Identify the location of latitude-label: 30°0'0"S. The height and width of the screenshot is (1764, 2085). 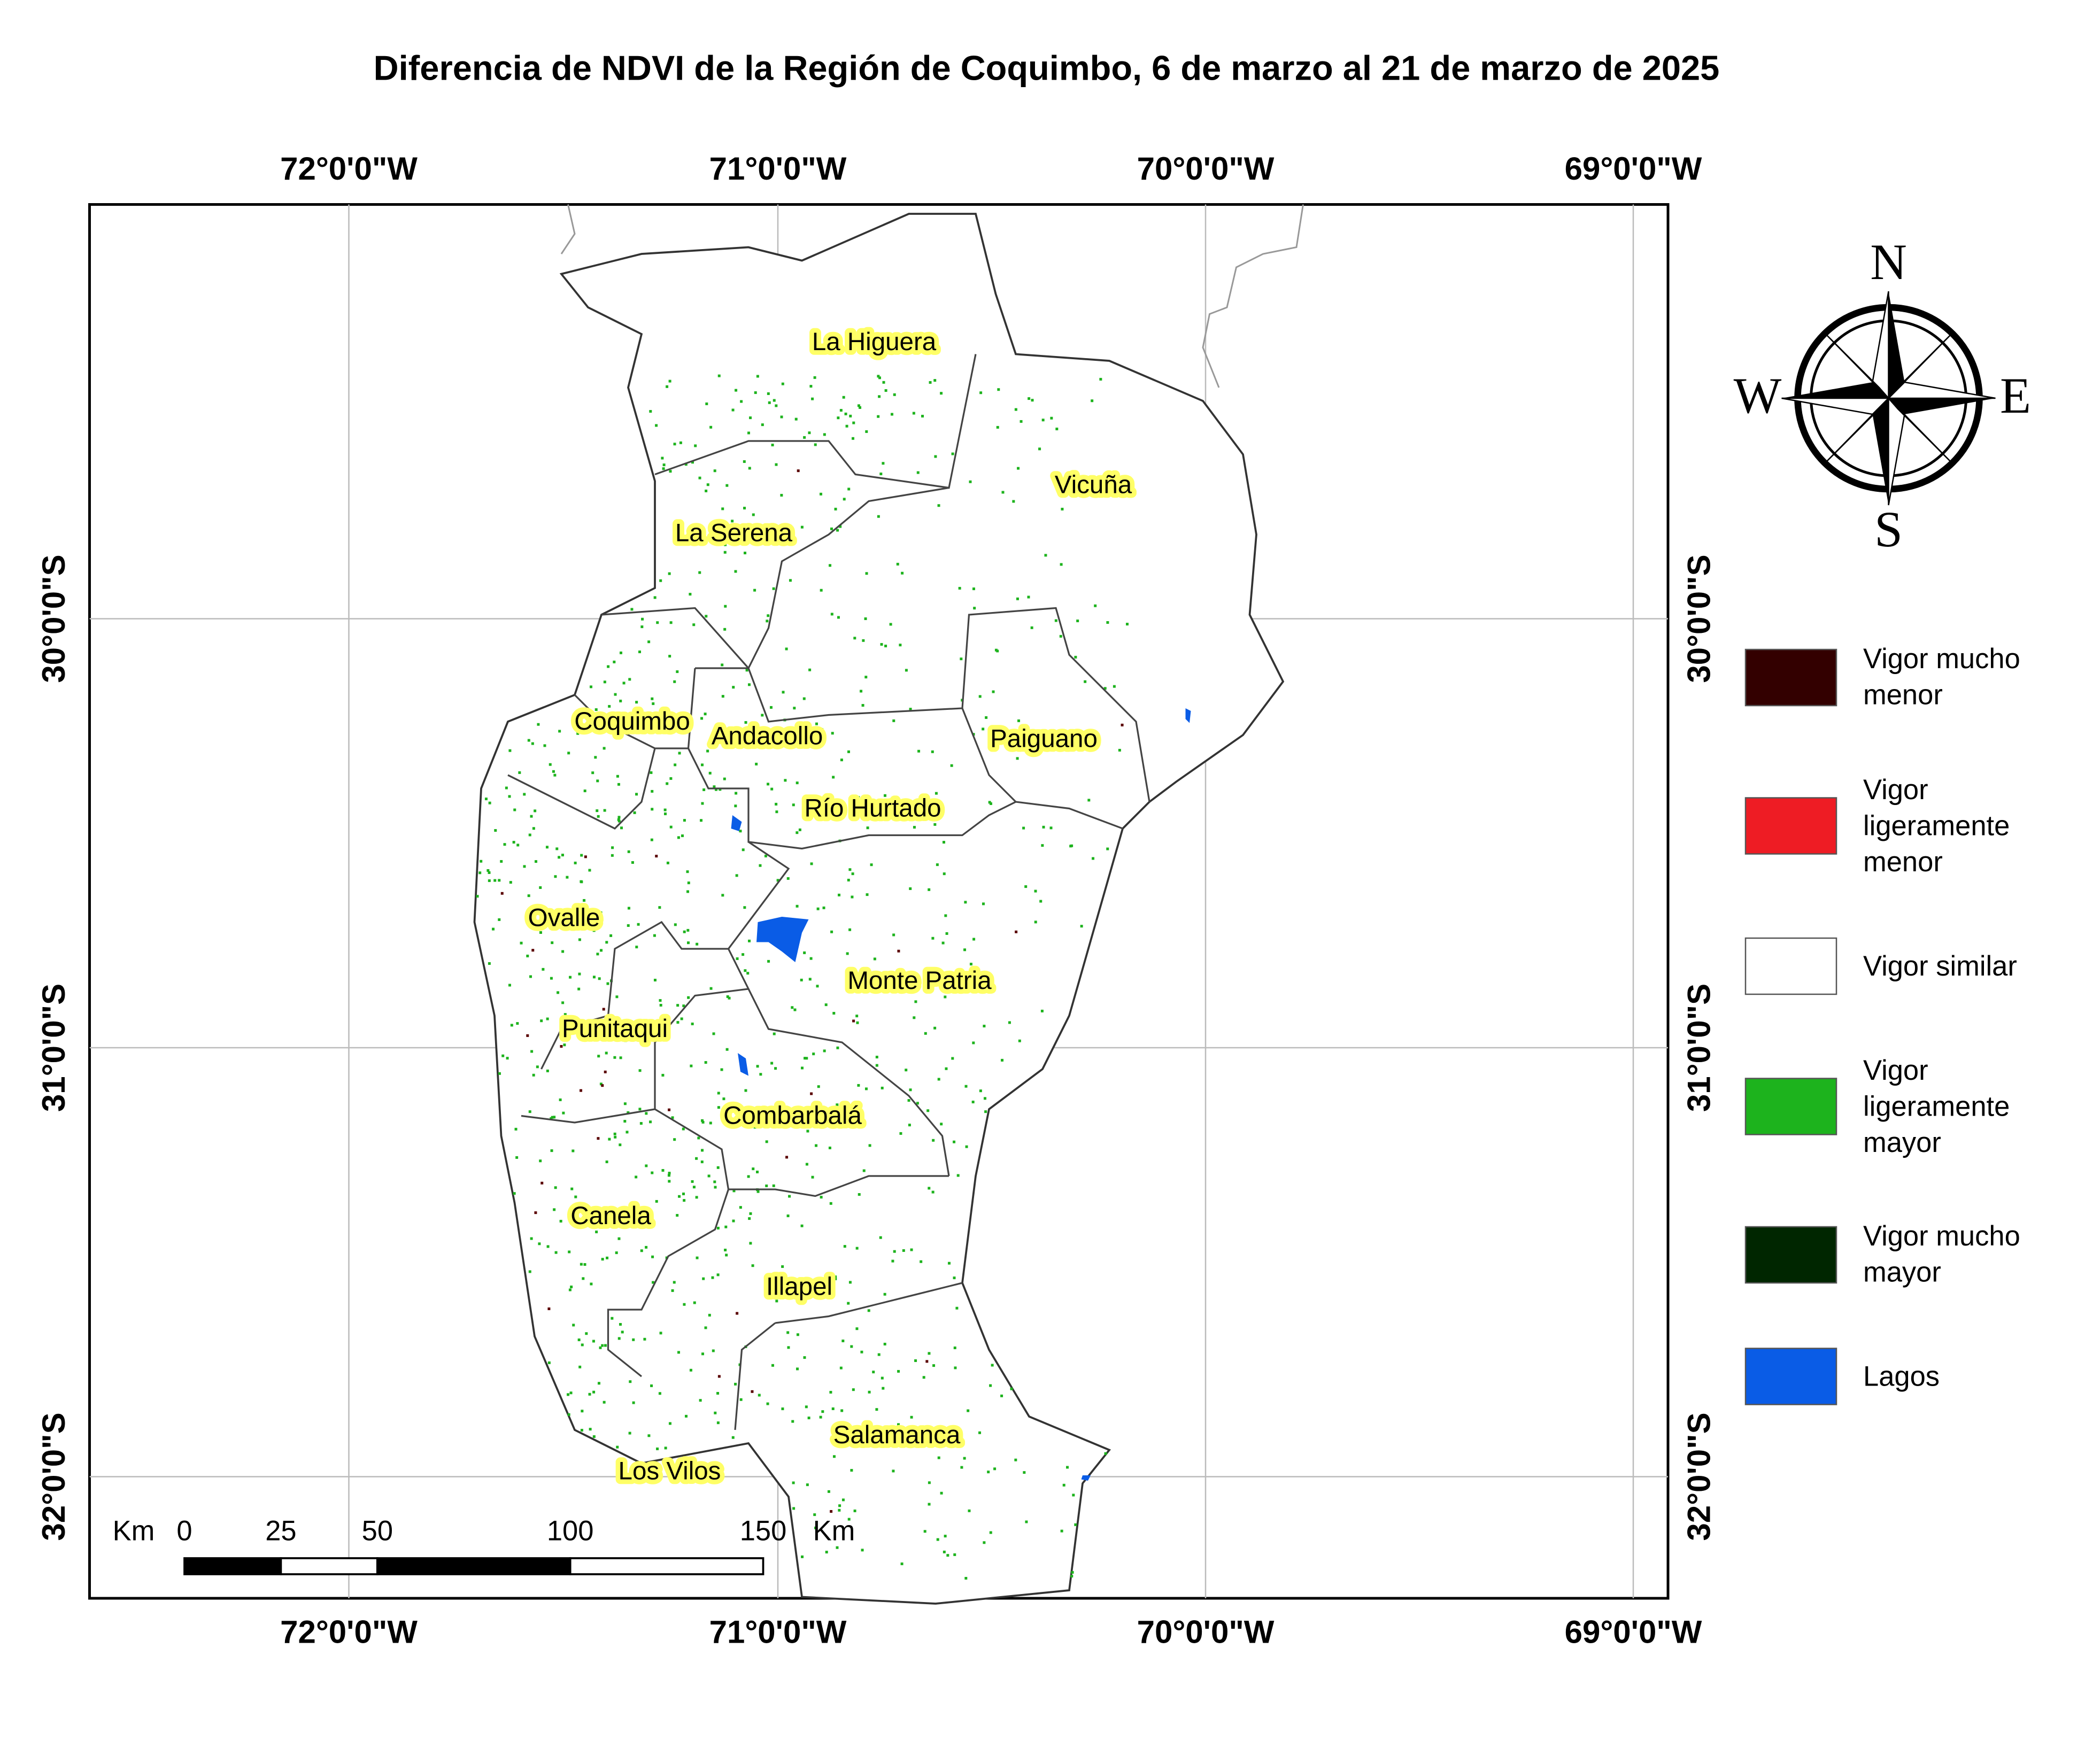
(54, 618).